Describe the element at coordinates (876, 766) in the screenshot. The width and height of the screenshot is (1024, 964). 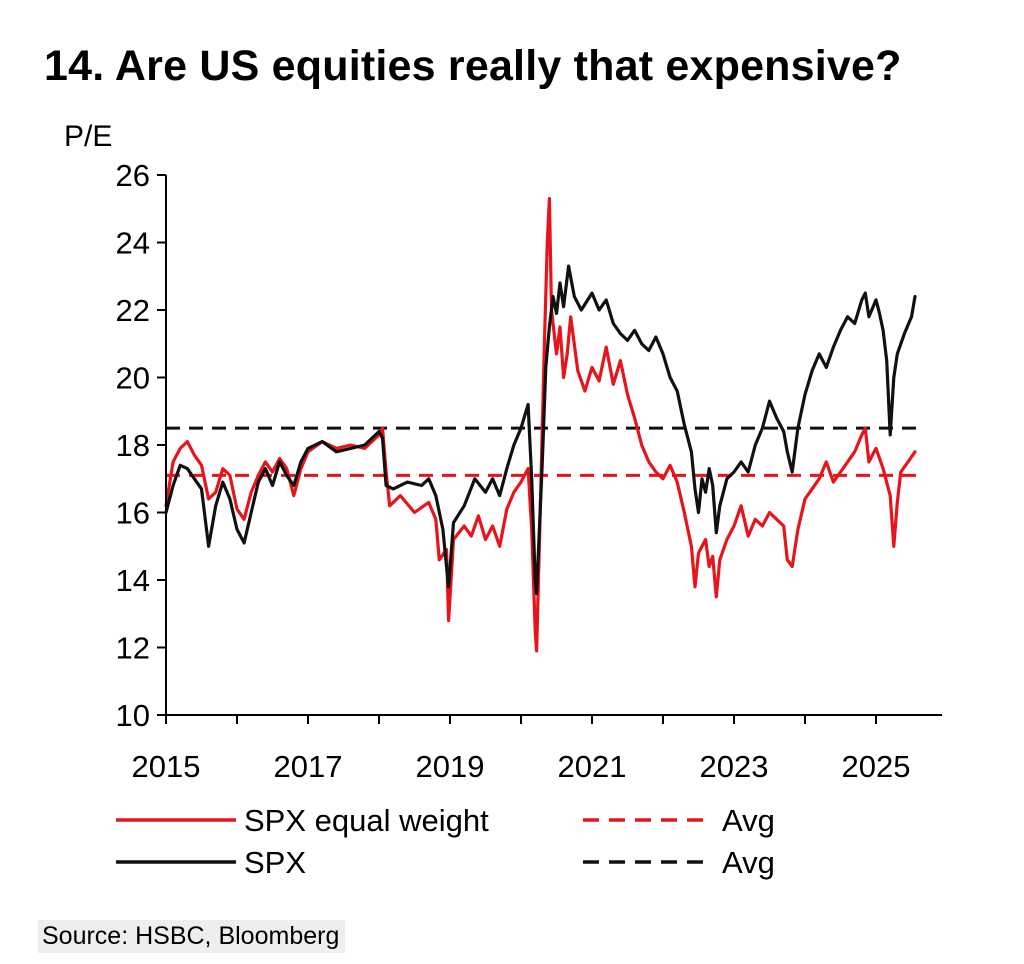
I see `x-tick-label: 2025` at that location.